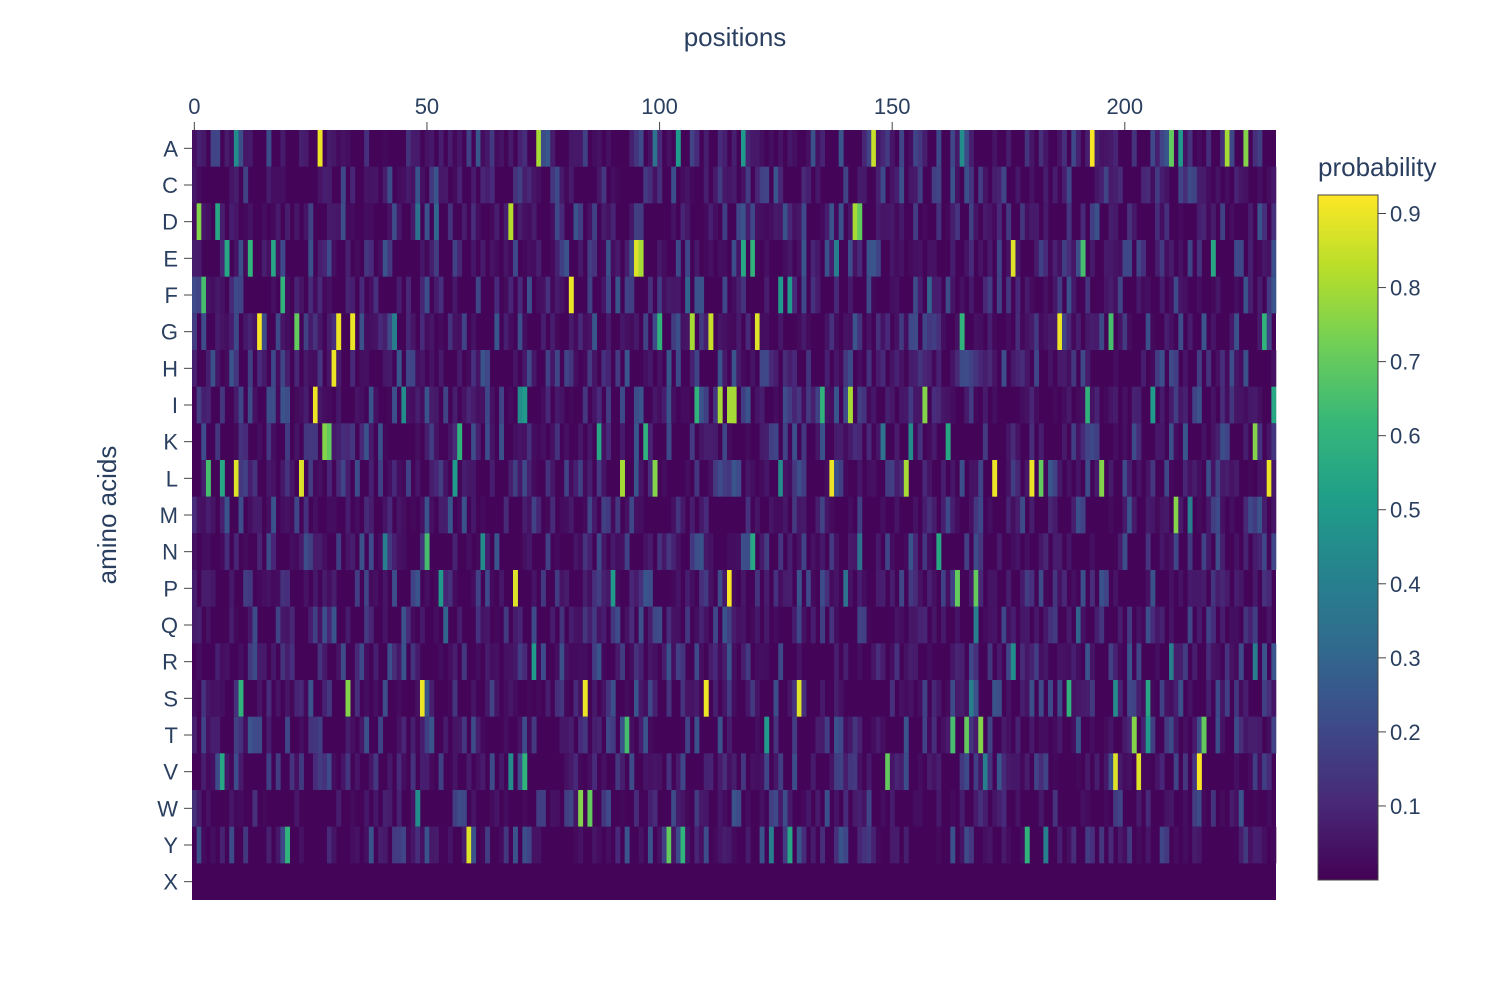  I want to click on y-tick-label: F, so click(171, 295).